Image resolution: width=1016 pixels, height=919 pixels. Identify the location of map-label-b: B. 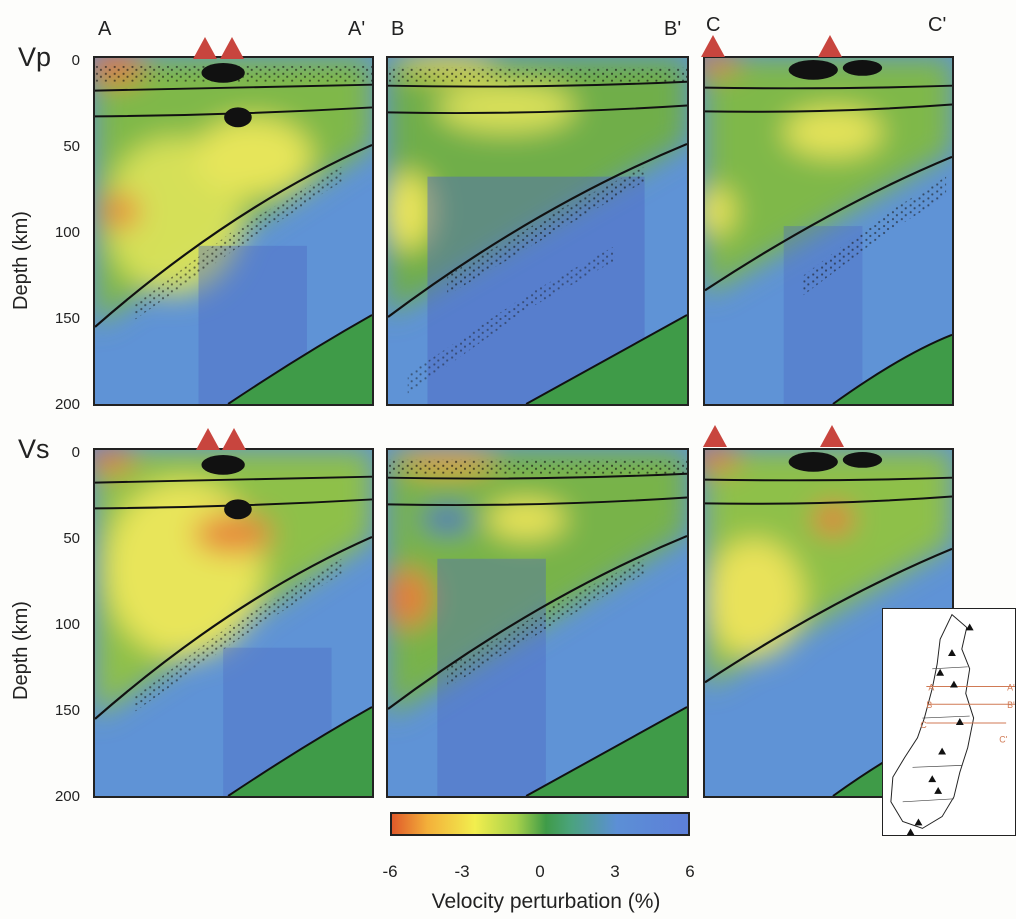
(929, 705).